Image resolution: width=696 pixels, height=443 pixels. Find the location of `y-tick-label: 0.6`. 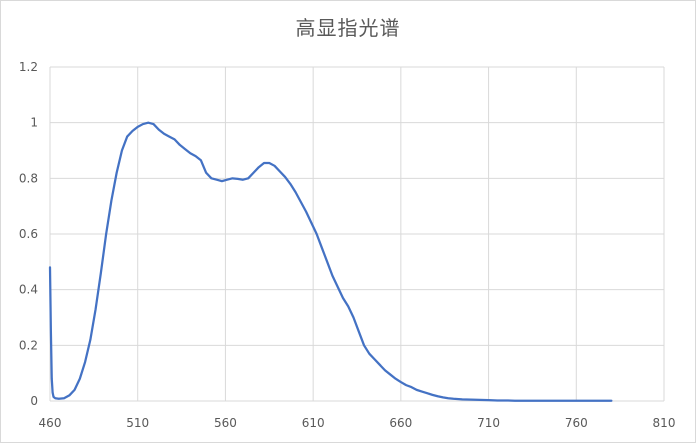

y-tick-label: 0.6 is located at coordinates (28, 234).